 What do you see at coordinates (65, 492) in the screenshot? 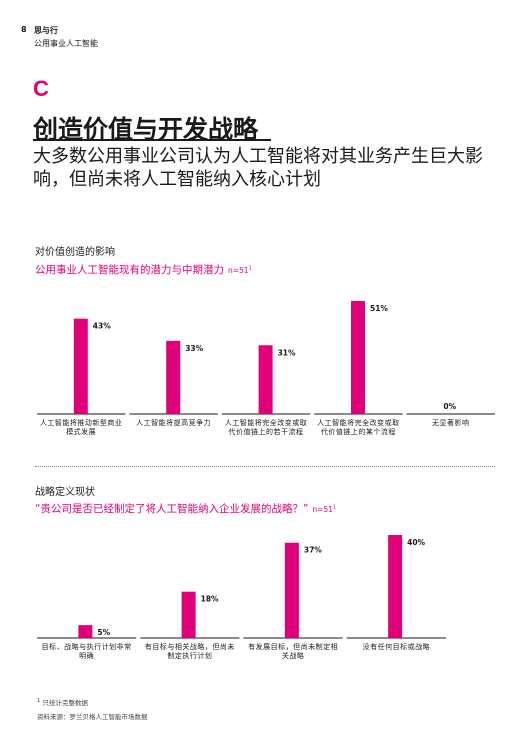
I see `chart2-heading: 战略定义现状` at bounding box center [65, 492].